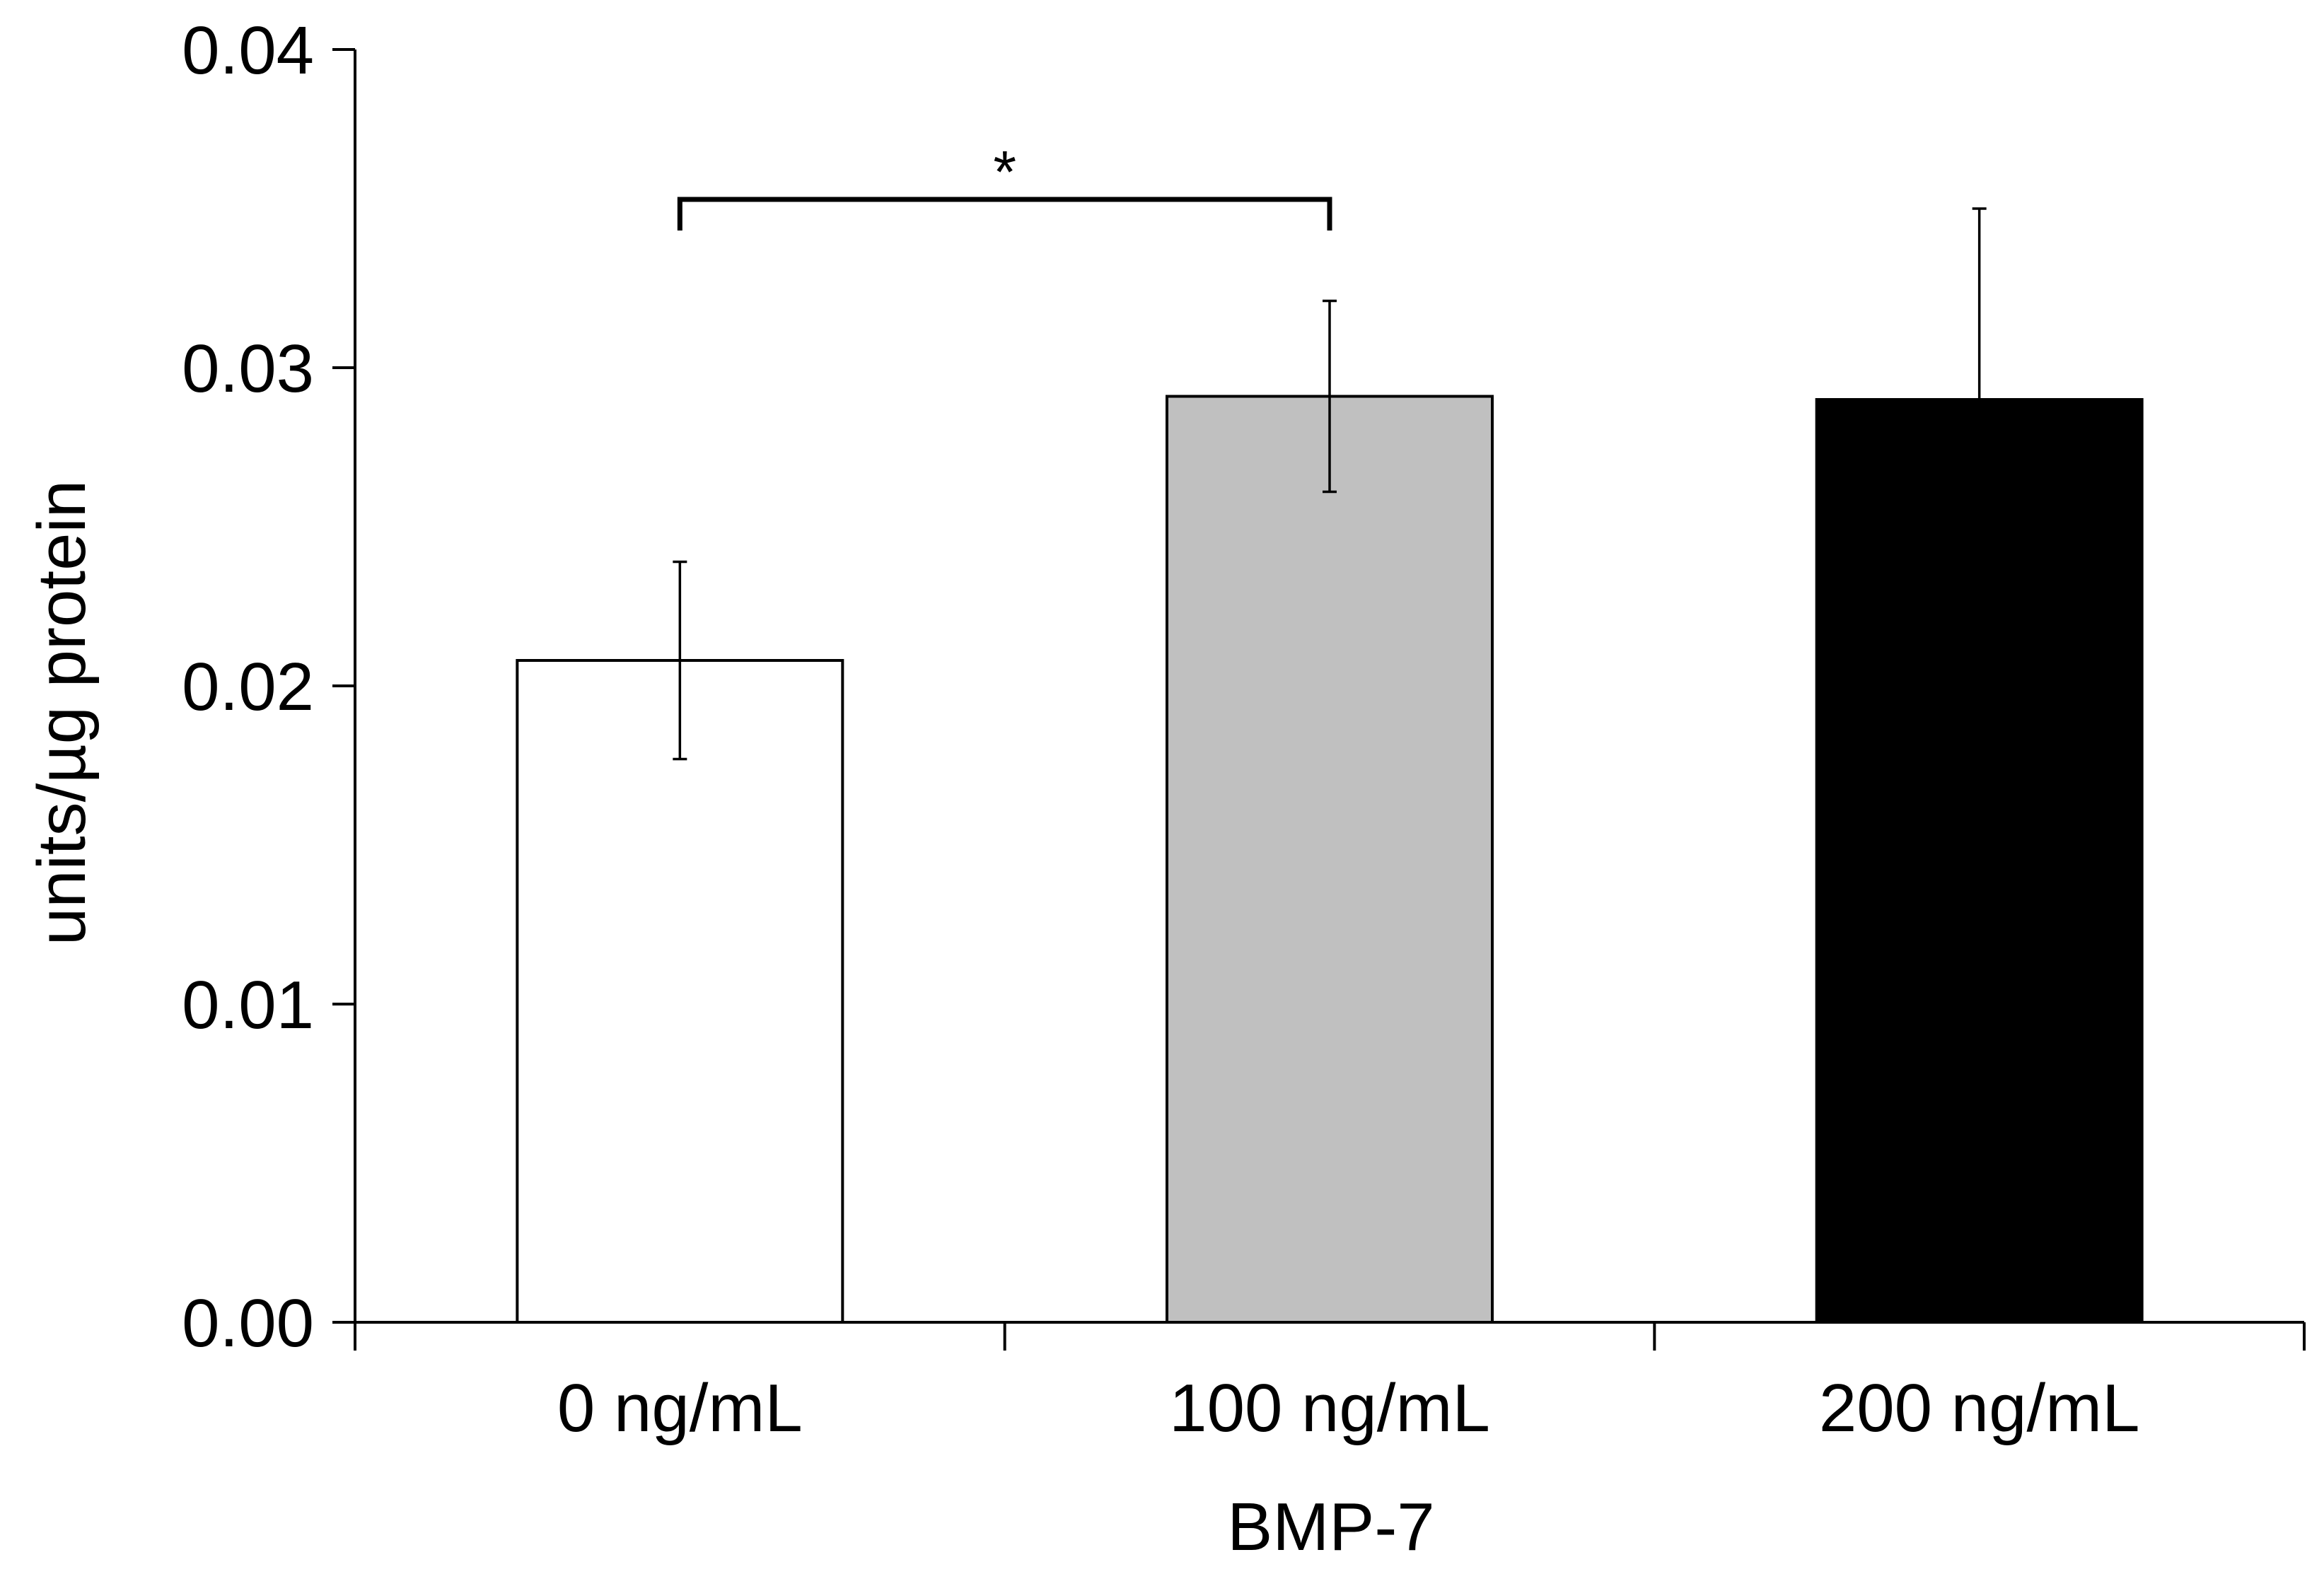  I want to click on y-axis-label: units/µg protein, so click(62, 712).